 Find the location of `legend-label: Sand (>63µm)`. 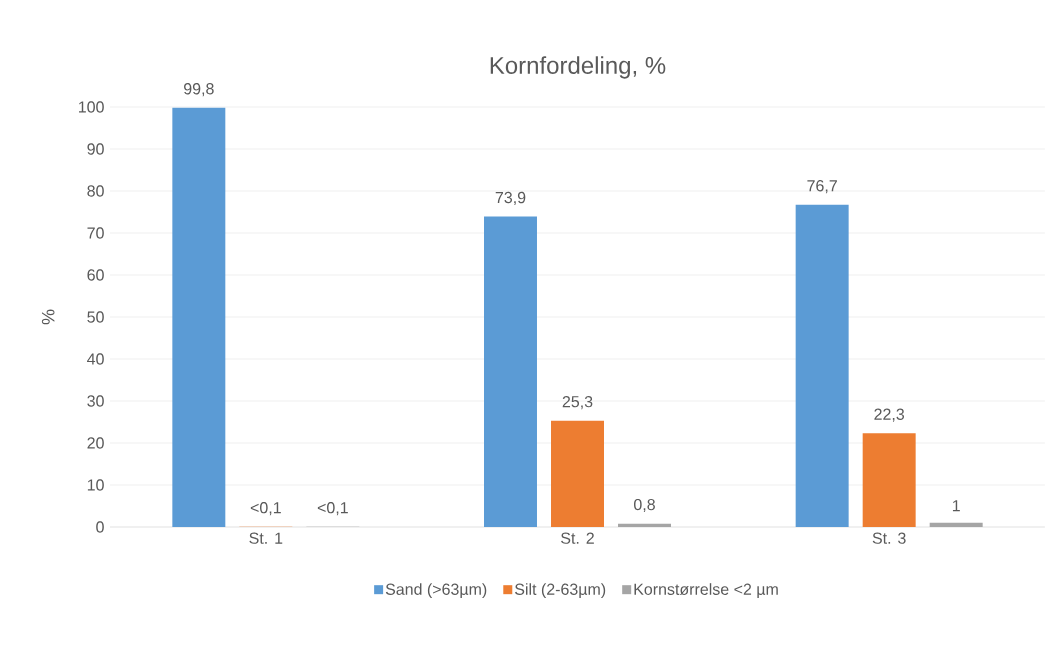

legend-label: Sand (>63µm) is located at coordinates (436, 591).